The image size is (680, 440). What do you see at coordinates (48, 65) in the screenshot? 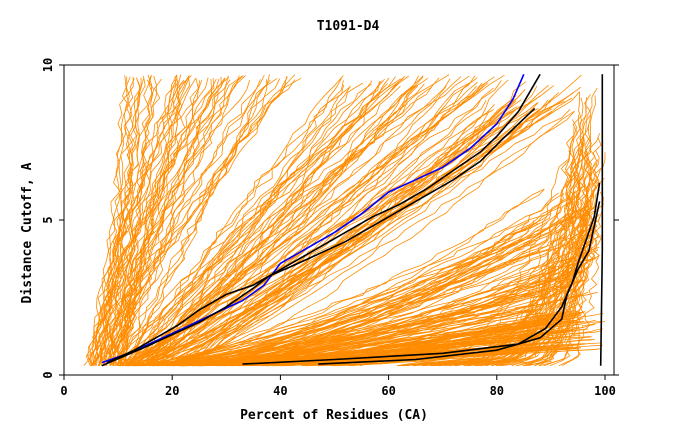
I see `y-tick-label: 10` at bounding box center [48, 65].